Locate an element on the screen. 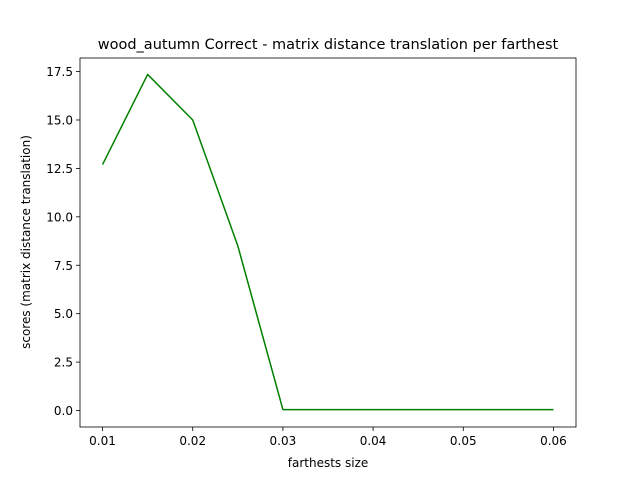  x-tick-label: 0.01 is located at coordinates (102, 441).